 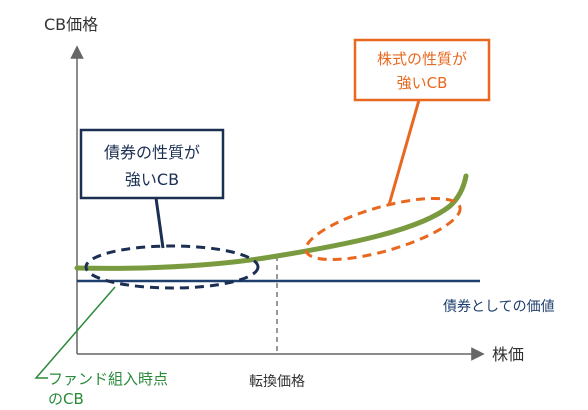 What do you see at coordinates (422, 83) in the screenshot?
I see `stock-callout-line2: 強いCB` at bounding box center [422, 83].